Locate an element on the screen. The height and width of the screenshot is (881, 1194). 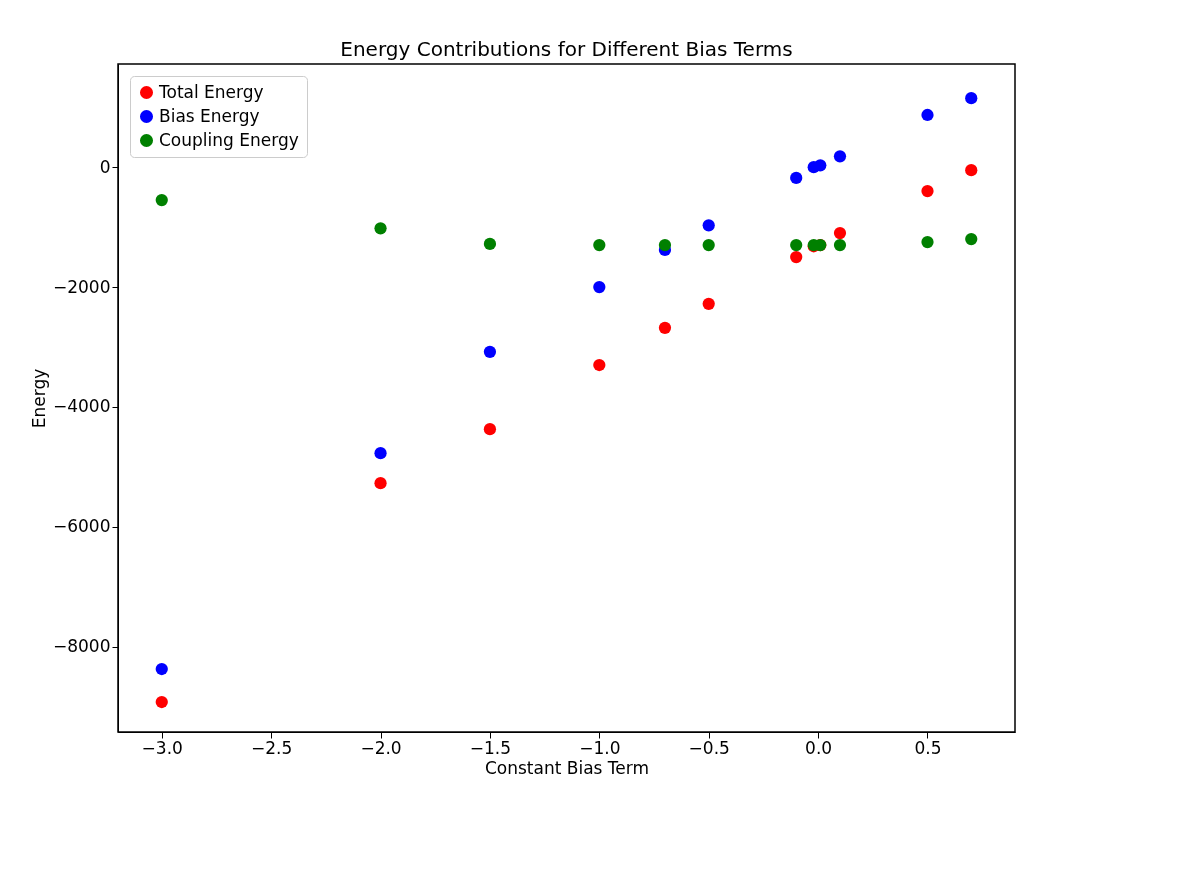
y-tick-label: −6000 is located at coordinates (81, 526).